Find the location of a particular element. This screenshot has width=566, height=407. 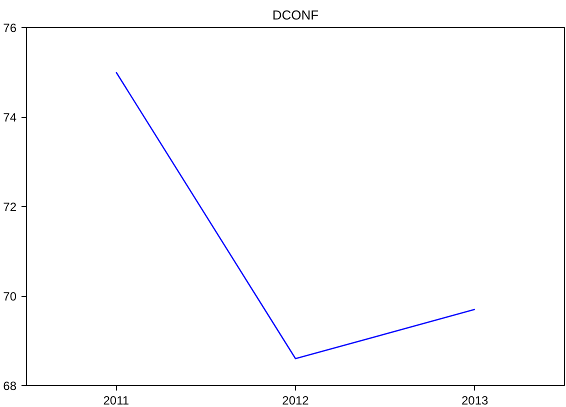

y-tick-label: 70 is located at coordinates (10, 297).